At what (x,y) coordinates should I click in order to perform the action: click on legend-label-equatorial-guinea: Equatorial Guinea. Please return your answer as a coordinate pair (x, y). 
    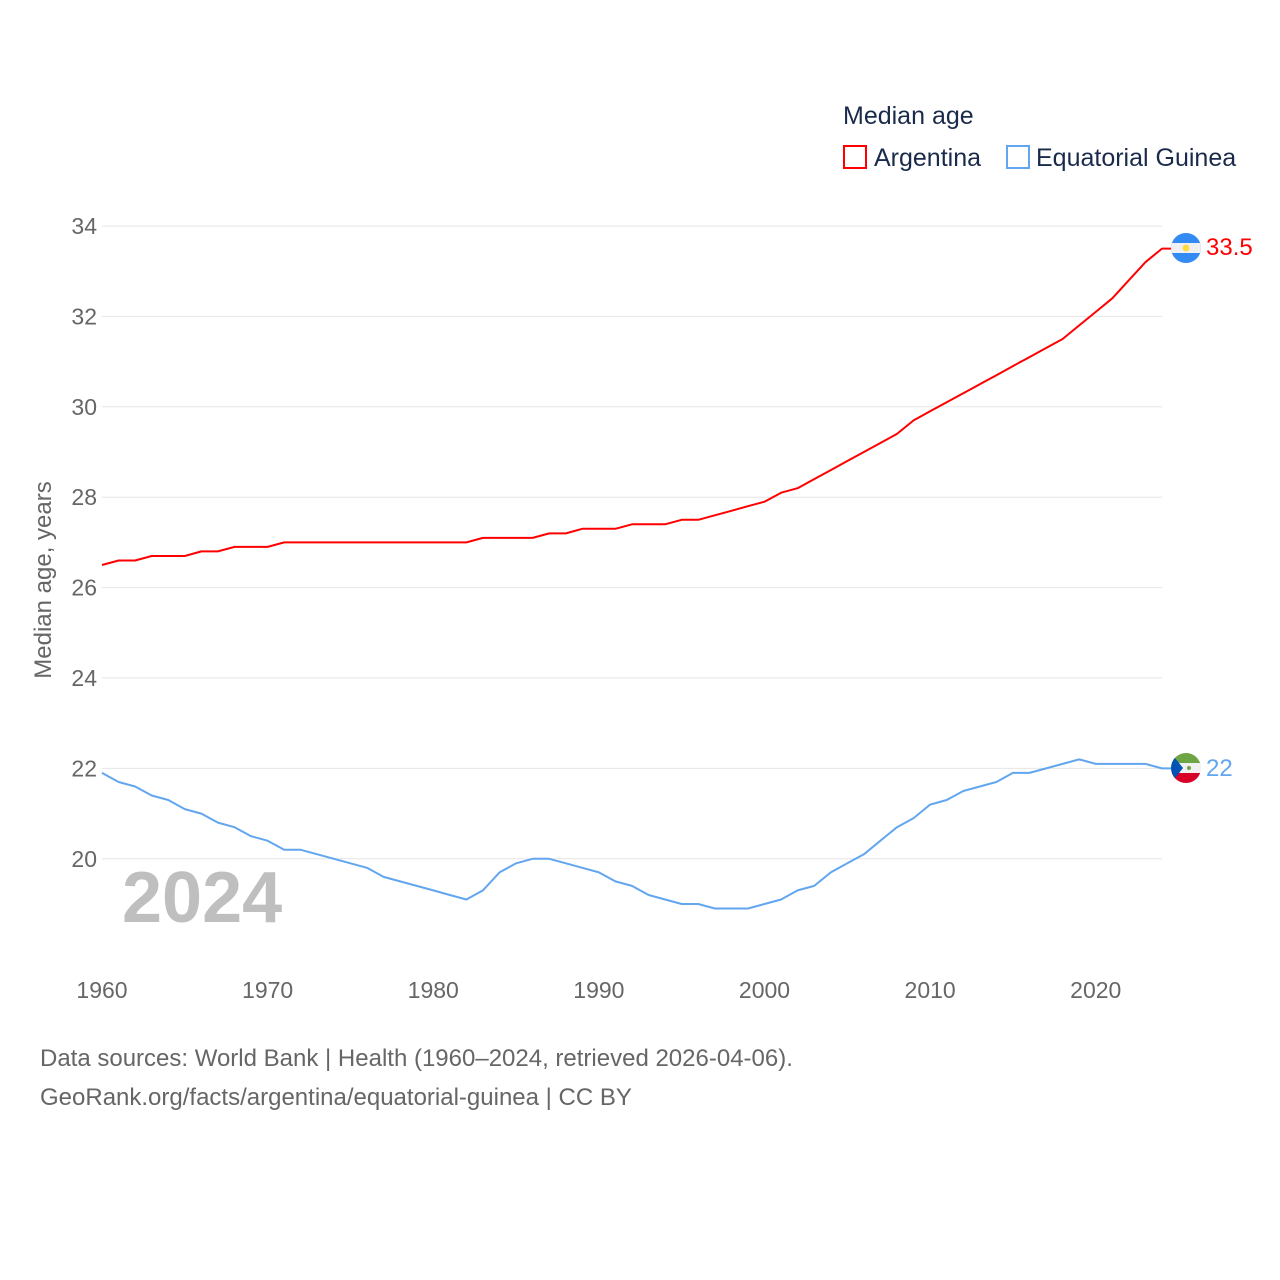
    Looking at the image, I should click on (1136, 158).